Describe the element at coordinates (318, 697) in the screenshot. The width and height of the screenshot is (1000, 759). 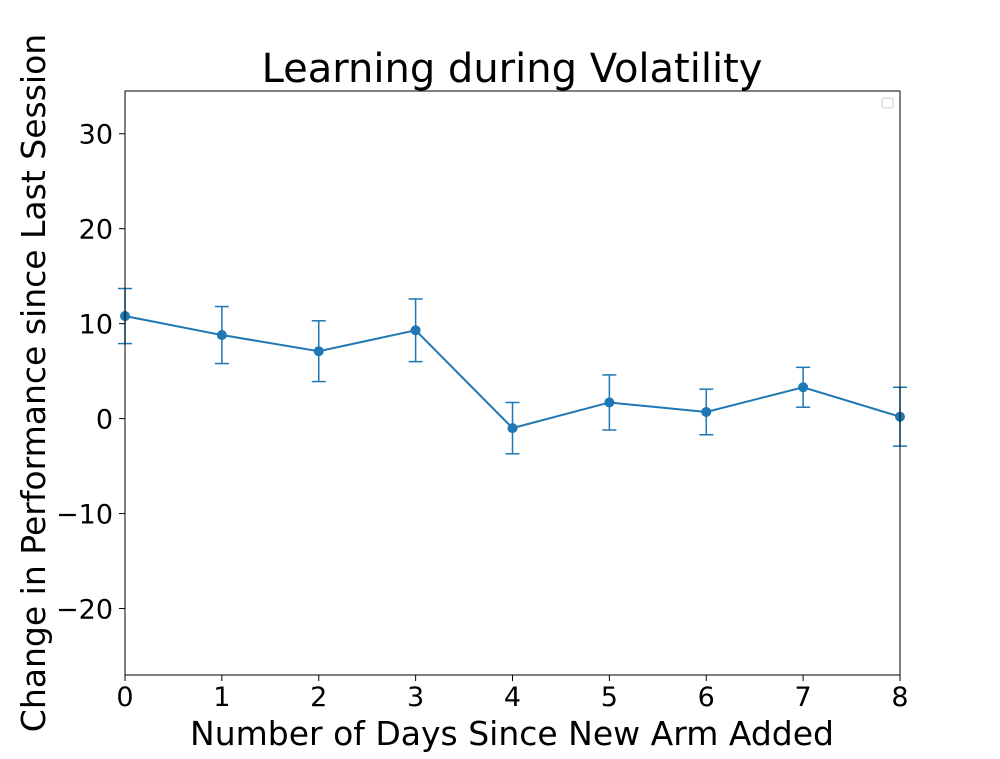
I see `x-tick-label: 2` at that location.